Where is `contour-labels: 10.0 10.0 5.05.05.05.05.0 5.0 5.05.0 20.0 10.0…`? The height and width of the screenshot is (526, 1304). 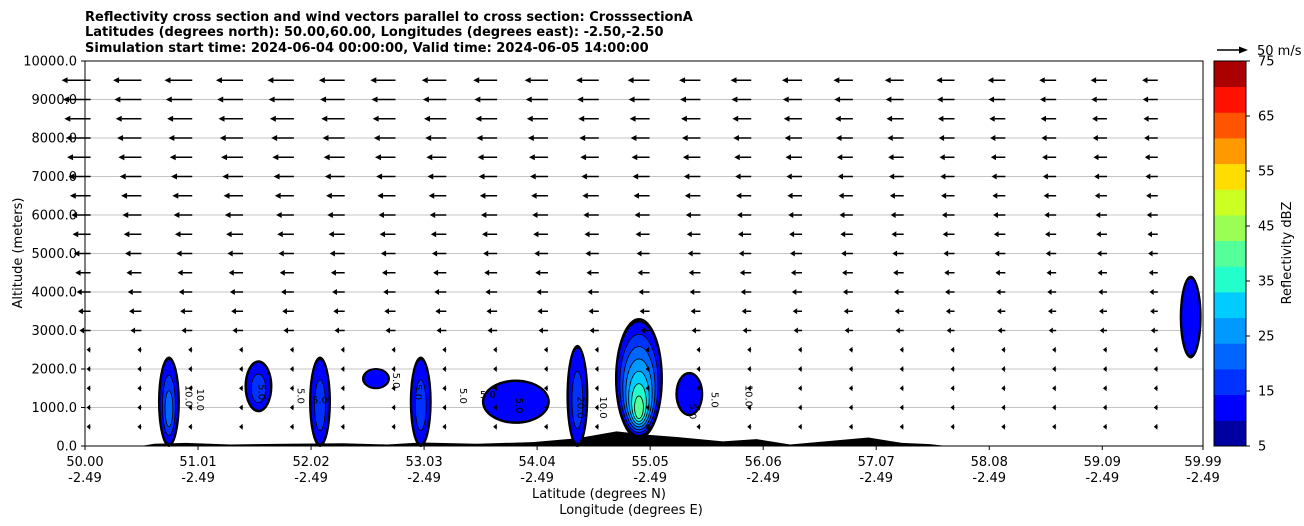
contour-labels: 10.0 10.0 5.05.05.05.05.0 5.0 5.05.0 20.0 10.0… is located at coordinates (468, 396).